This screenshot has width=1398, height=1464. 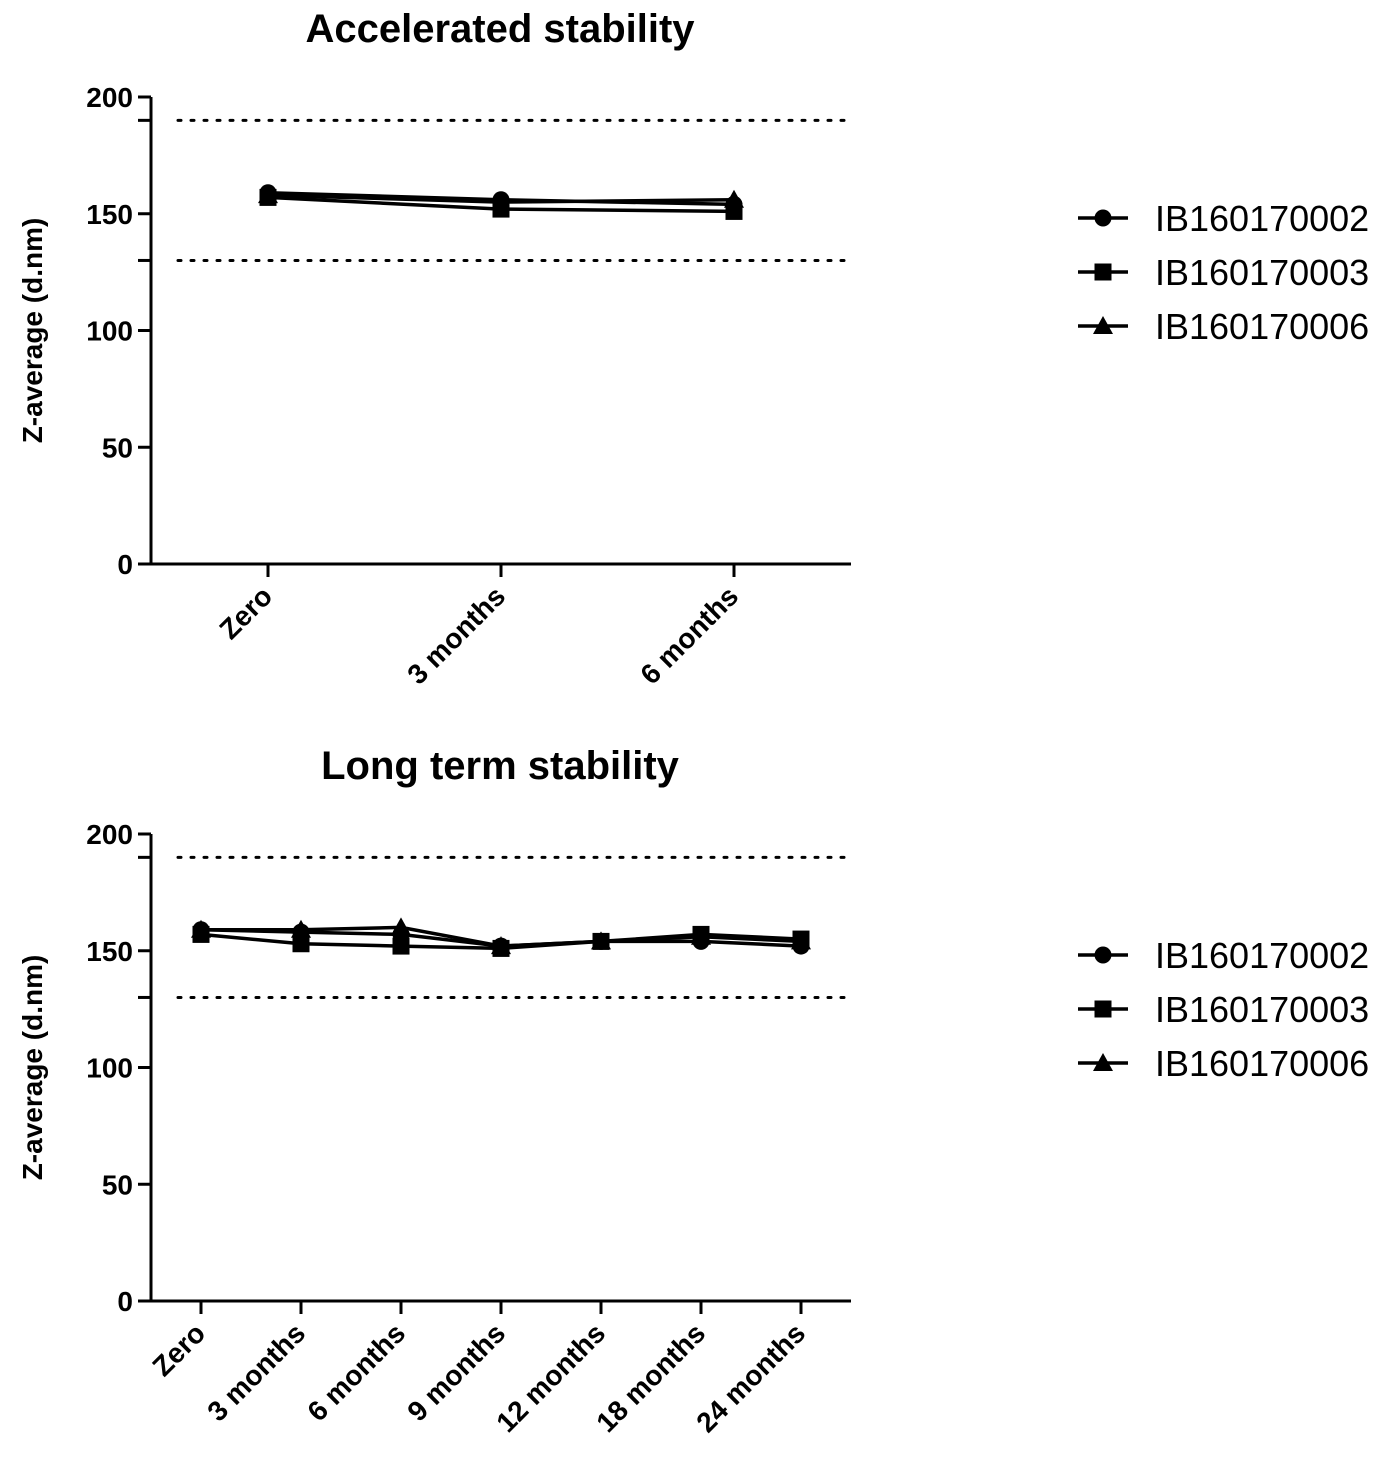 I want to click on chart-0-legend-marker-ib160170003, so click(x=1103, y=272).